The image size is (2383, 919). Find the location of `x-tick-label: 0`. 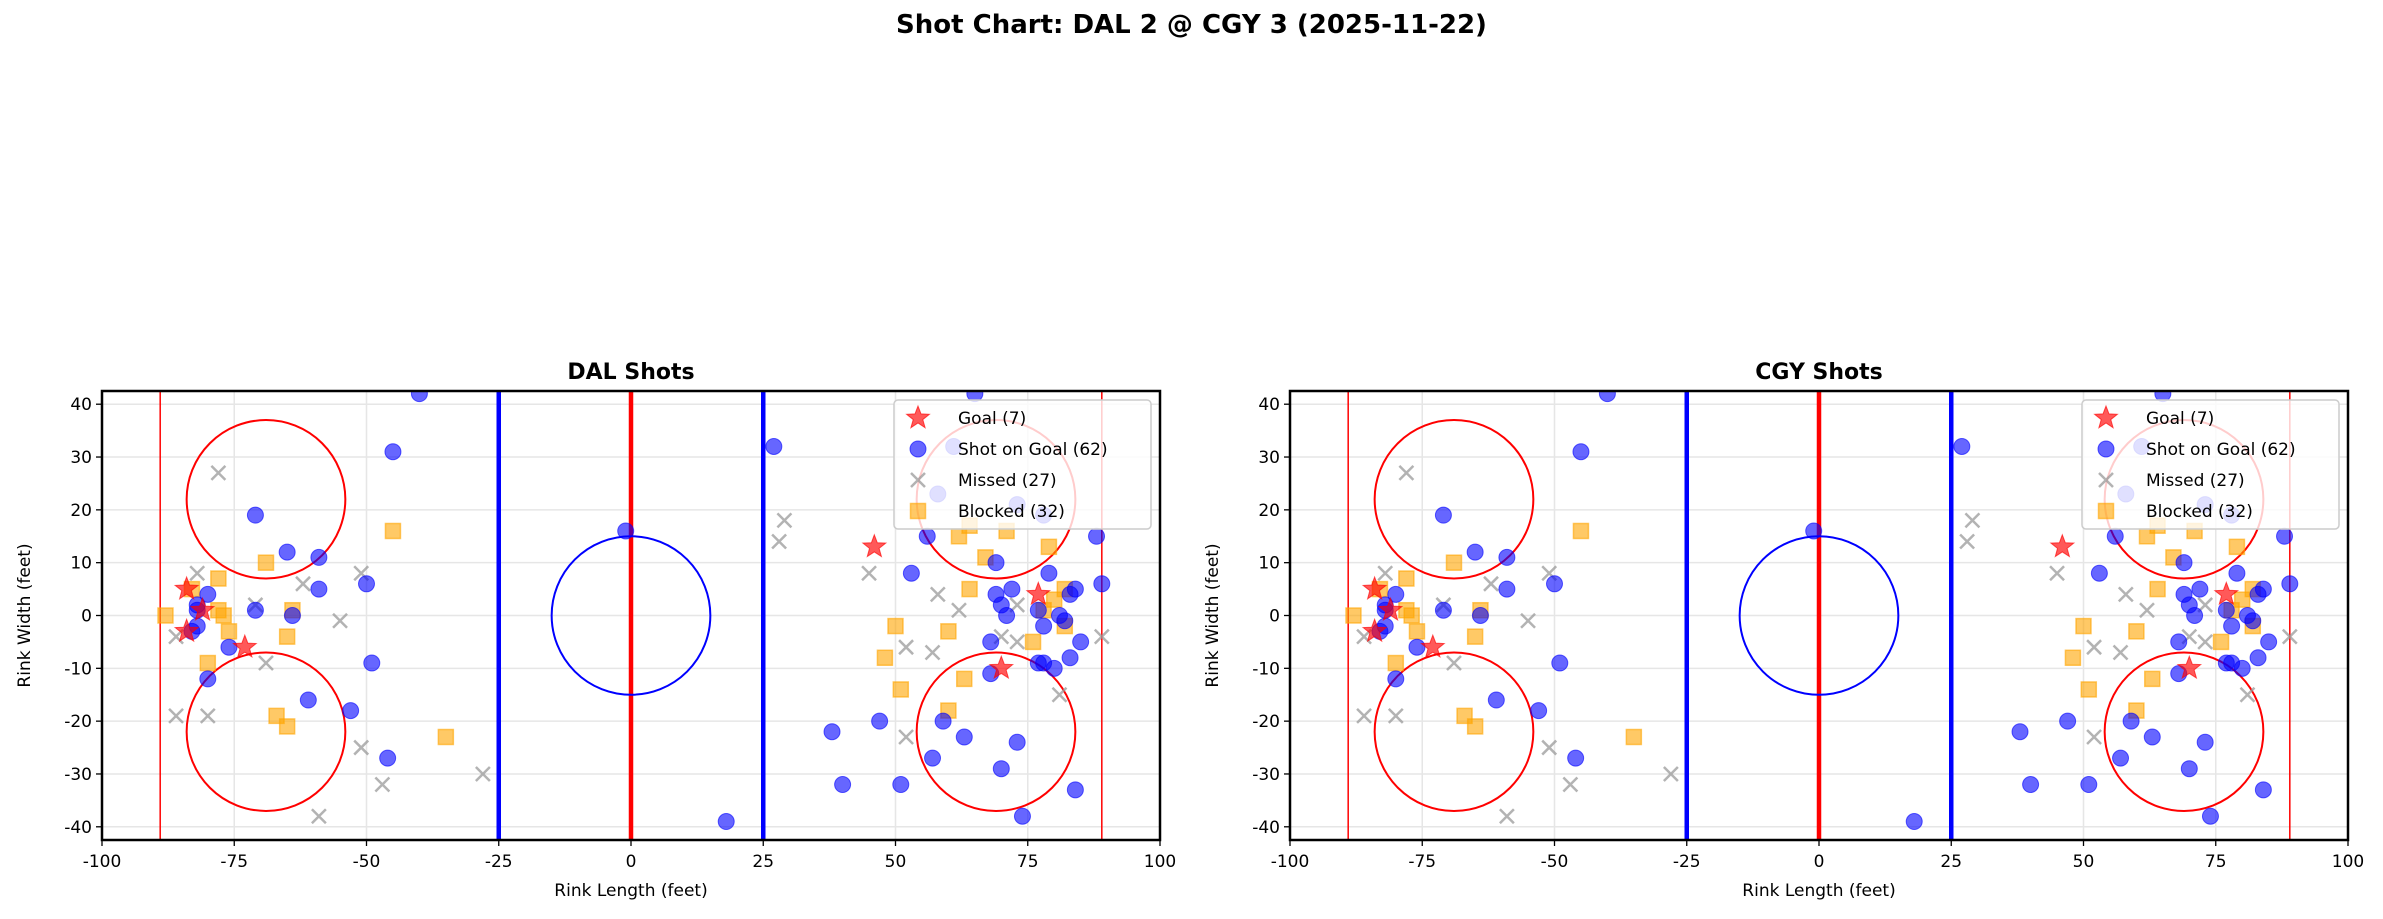

x-tick-label: 0 is located at coordinates (631, 862).